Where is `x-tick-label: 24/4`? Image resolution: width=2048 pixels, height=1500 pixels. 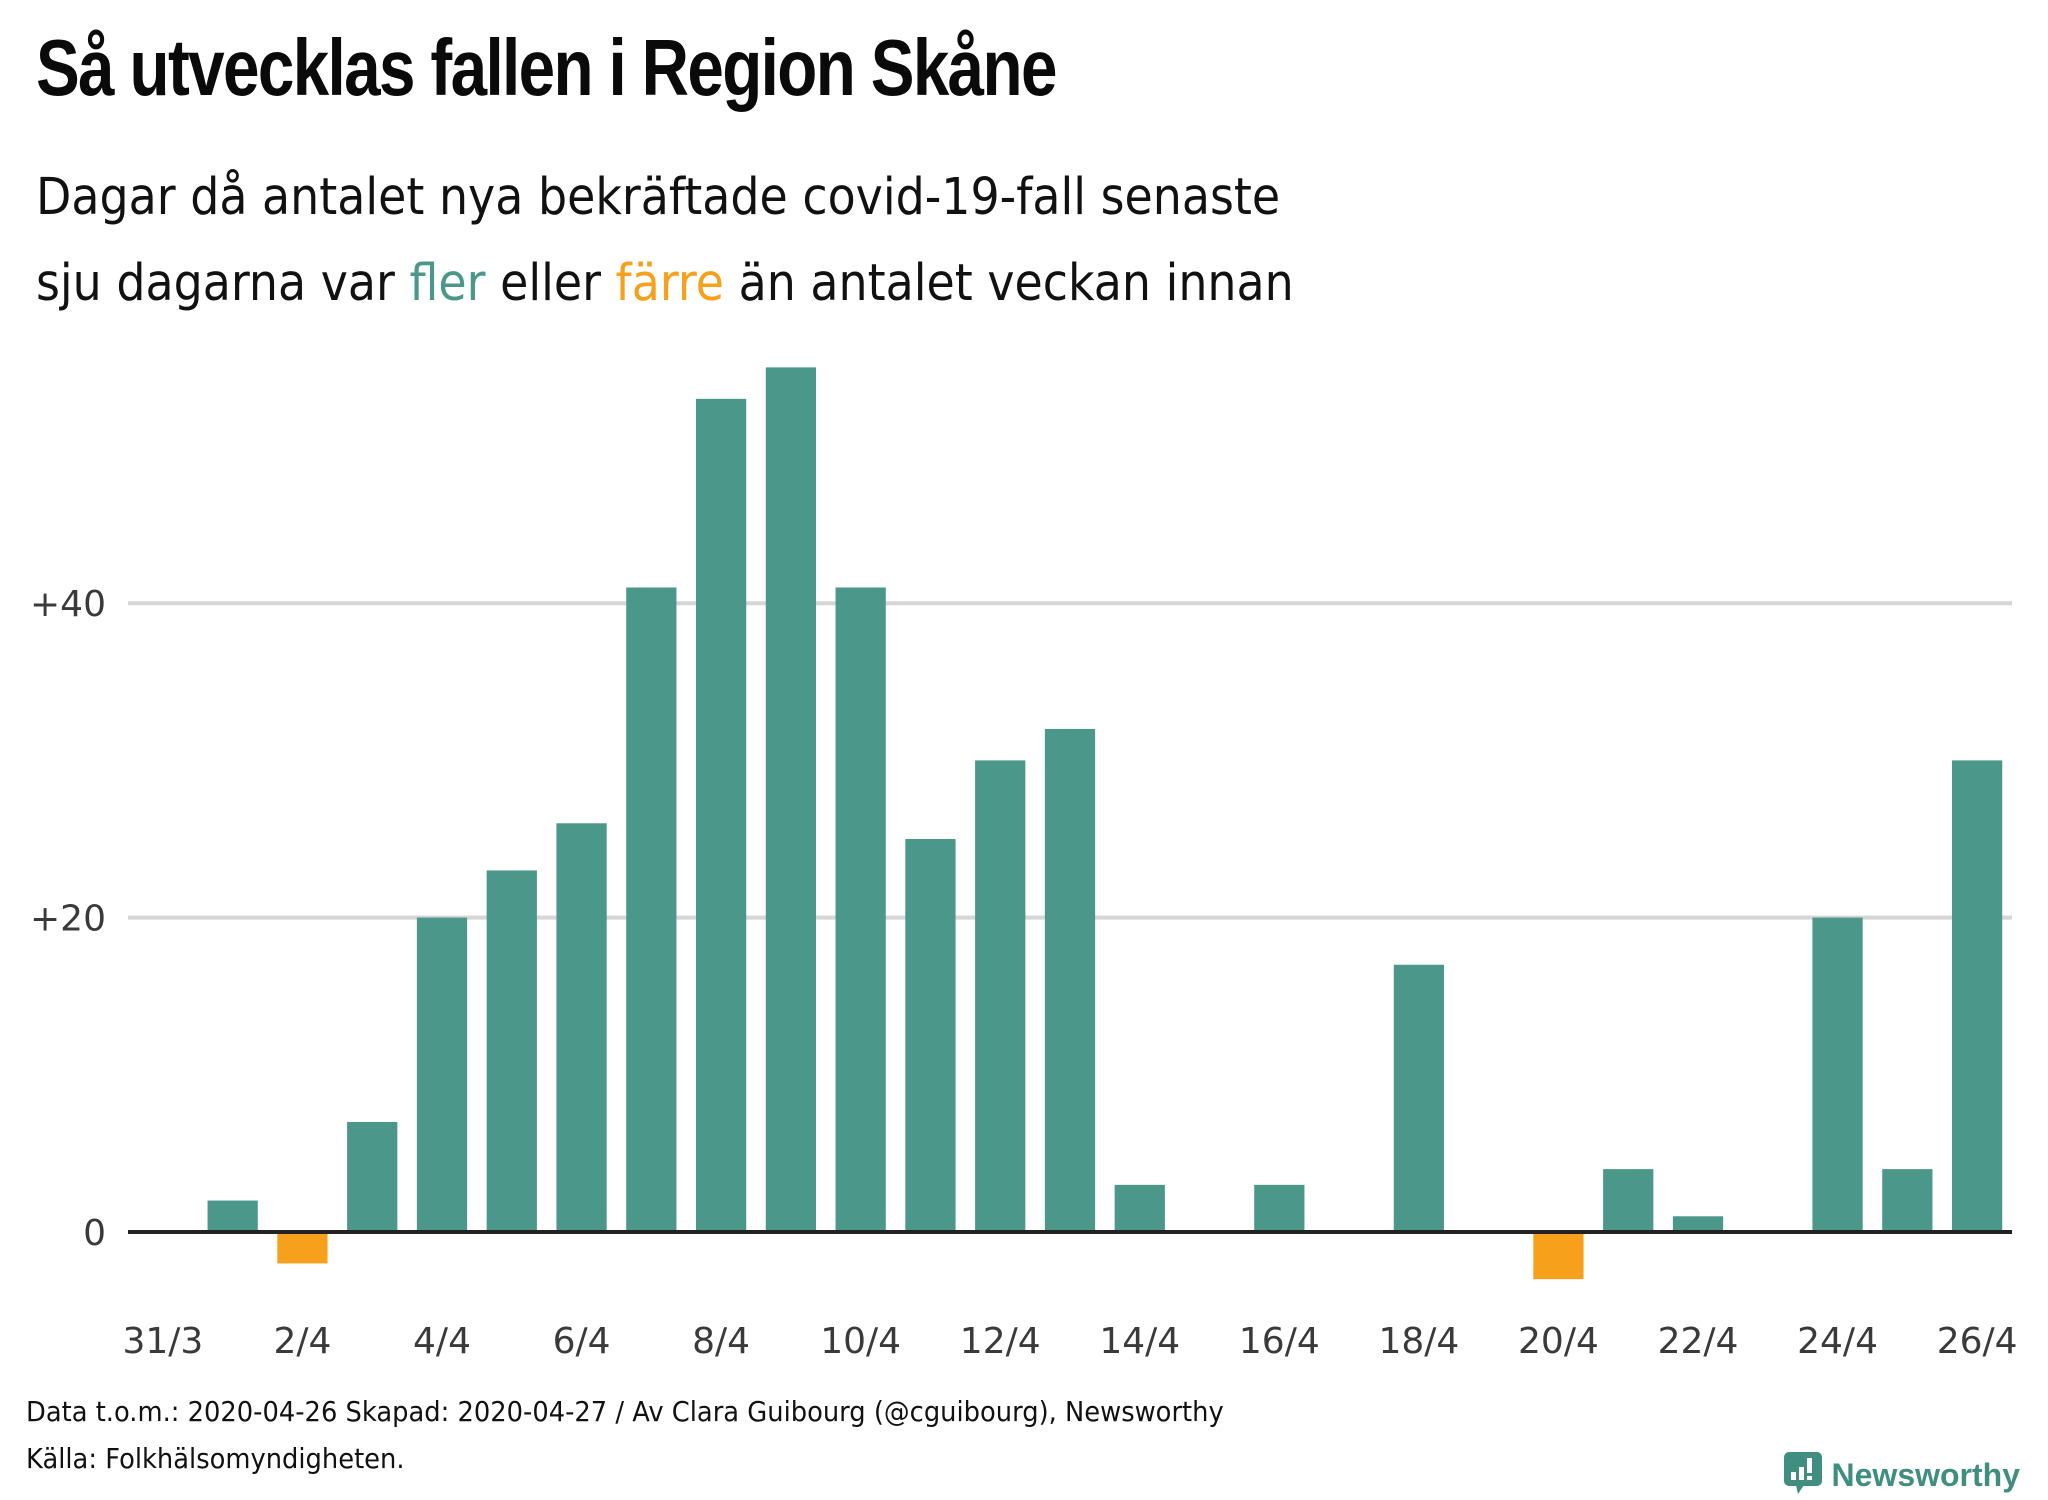 x-tick-label: 24/4 is located at coordinates (1837, 1341).